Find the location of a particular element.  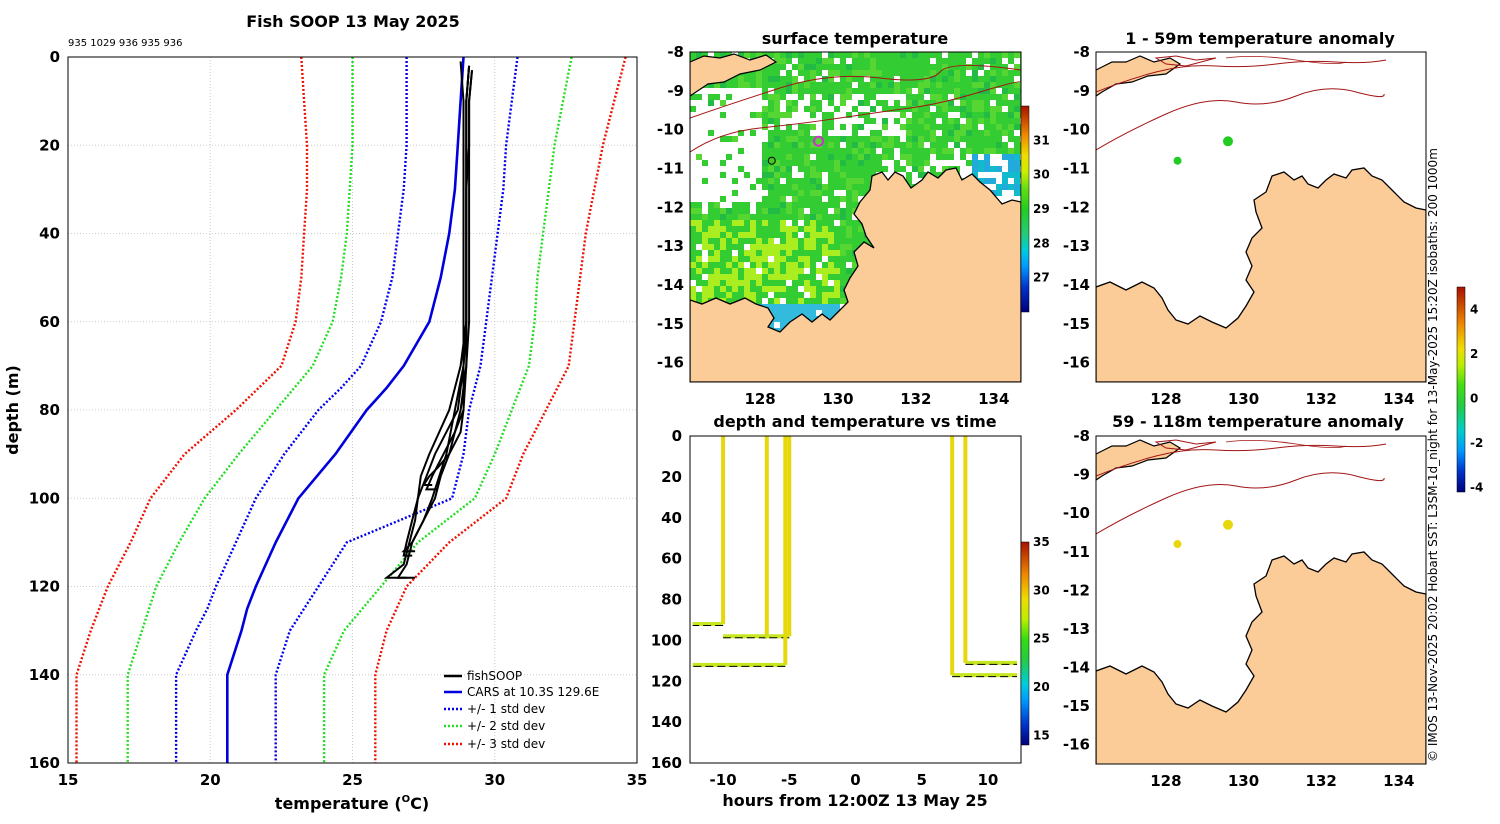

sst-ytick-label: -9 is located at coordinates (675, 91).